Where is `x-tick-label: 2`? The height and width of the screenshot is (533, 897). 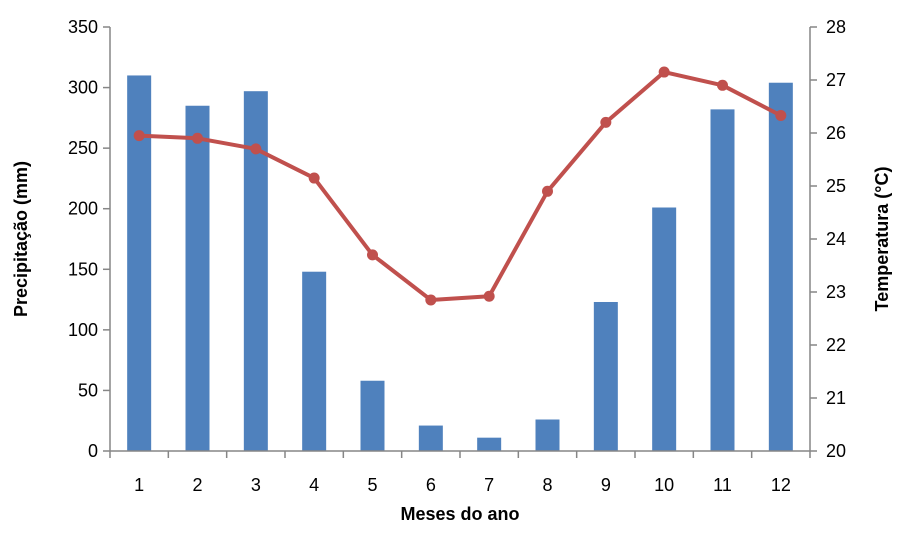 x-tick-label: 2 is located at coordinates (197, 485).